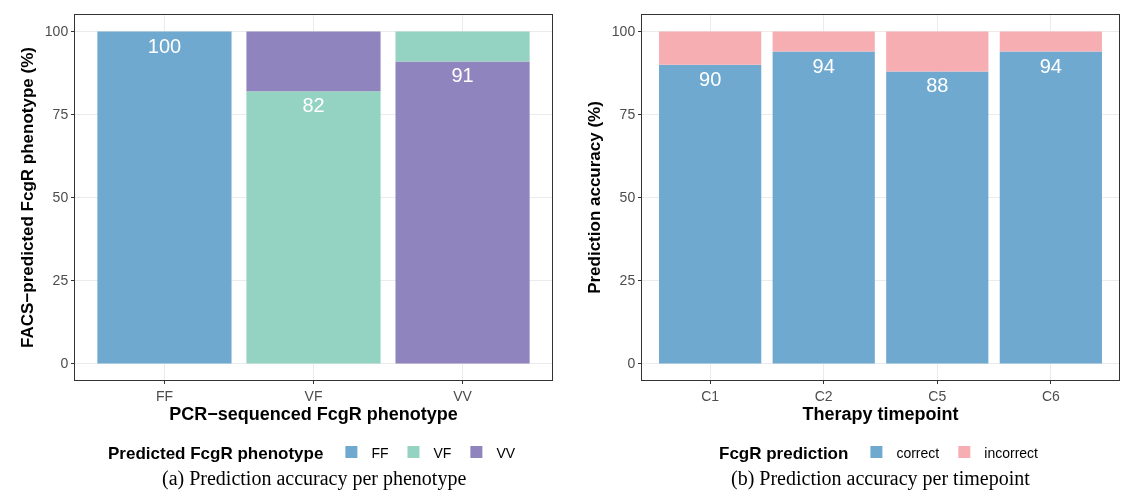 The image size is (1134, 490). What do you see at coordinates (937, 395) in the screenshot?
I see `x-tick-label: C5` at bounding box center [937, 395].